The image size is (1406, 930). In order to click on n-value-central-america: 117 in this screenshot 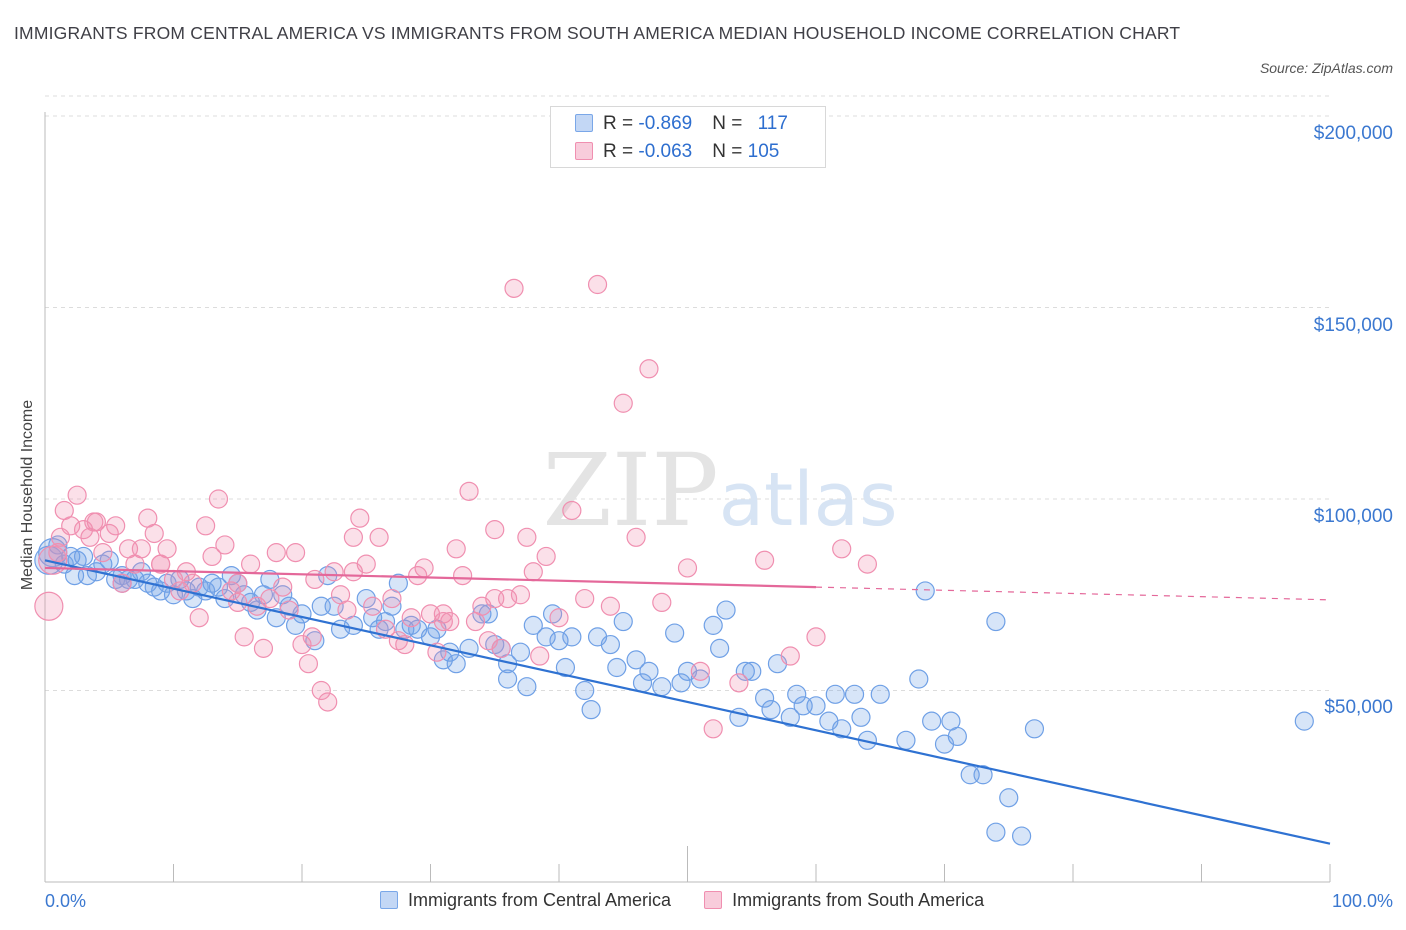, I will do `click(772, 123)`.